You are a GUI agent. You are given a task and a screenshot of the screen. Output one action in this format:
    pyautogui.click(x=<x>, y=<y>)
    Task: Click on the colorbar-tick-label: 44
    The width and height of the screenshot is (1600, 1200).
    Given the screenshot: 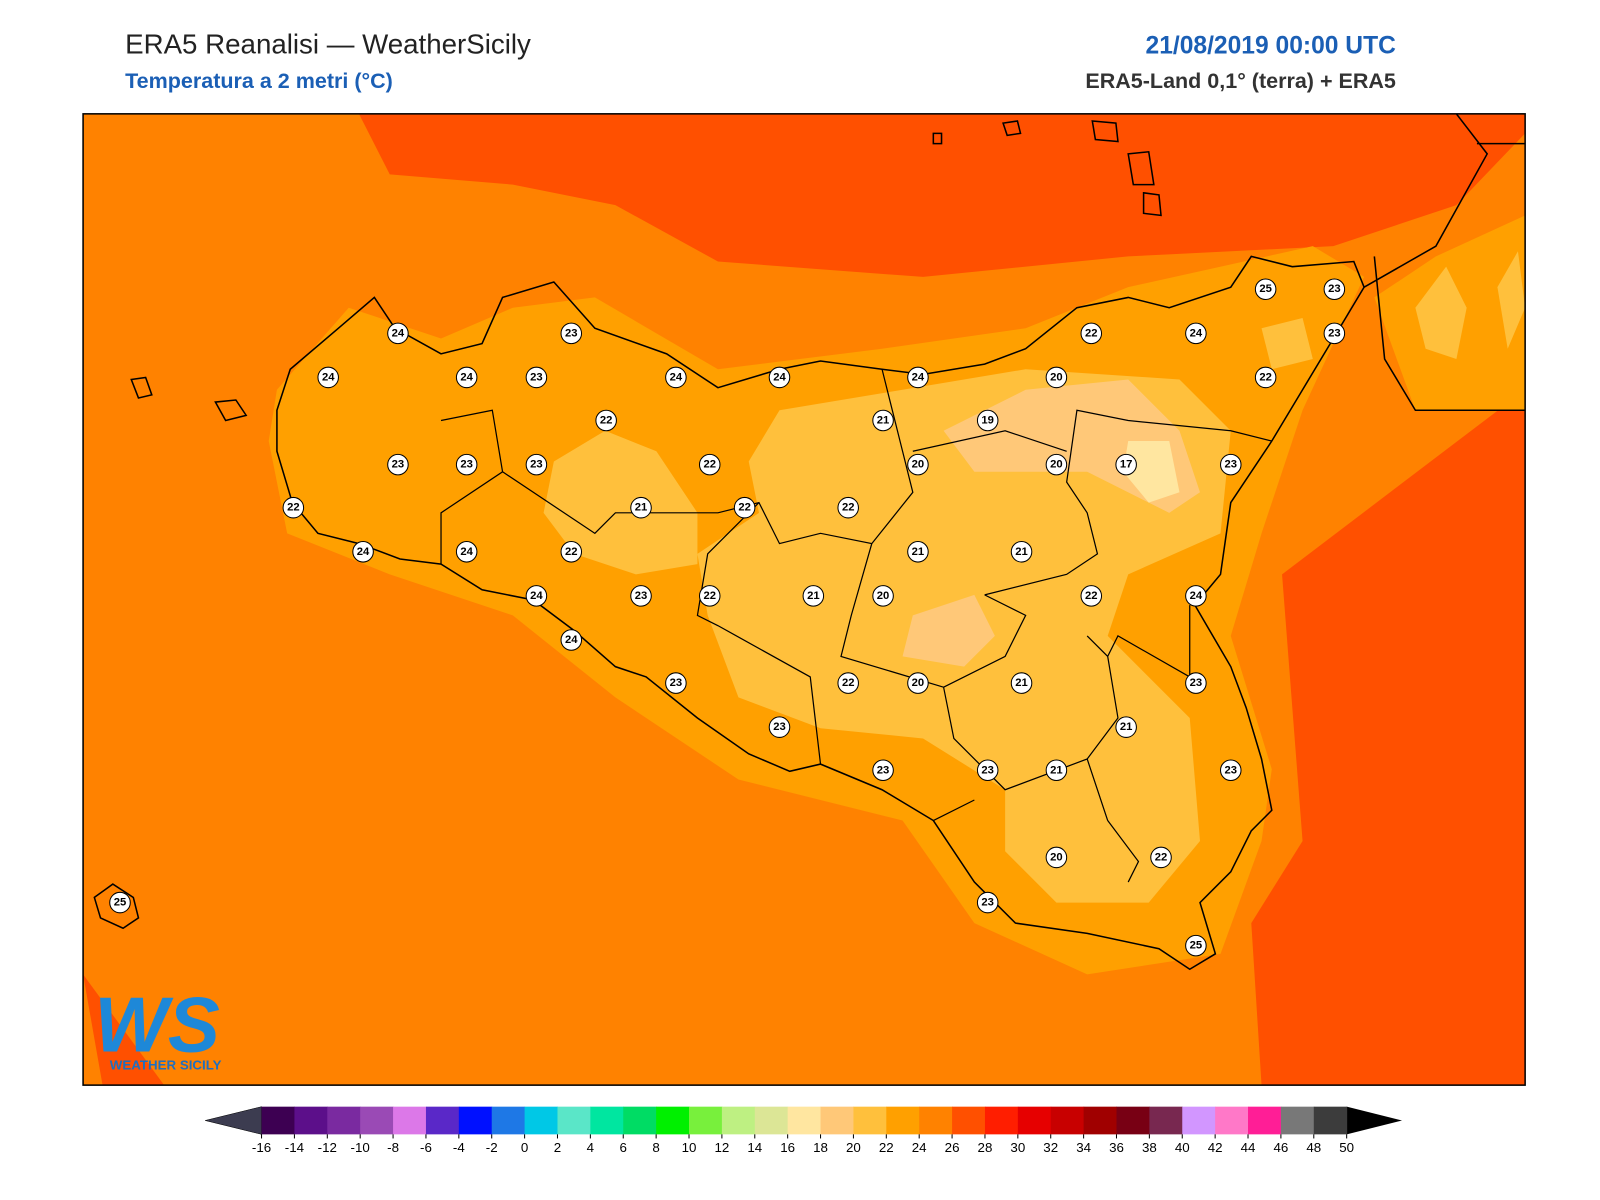 What is the action you would take?
    pyautogui.click(x=1248, y=1147)
    